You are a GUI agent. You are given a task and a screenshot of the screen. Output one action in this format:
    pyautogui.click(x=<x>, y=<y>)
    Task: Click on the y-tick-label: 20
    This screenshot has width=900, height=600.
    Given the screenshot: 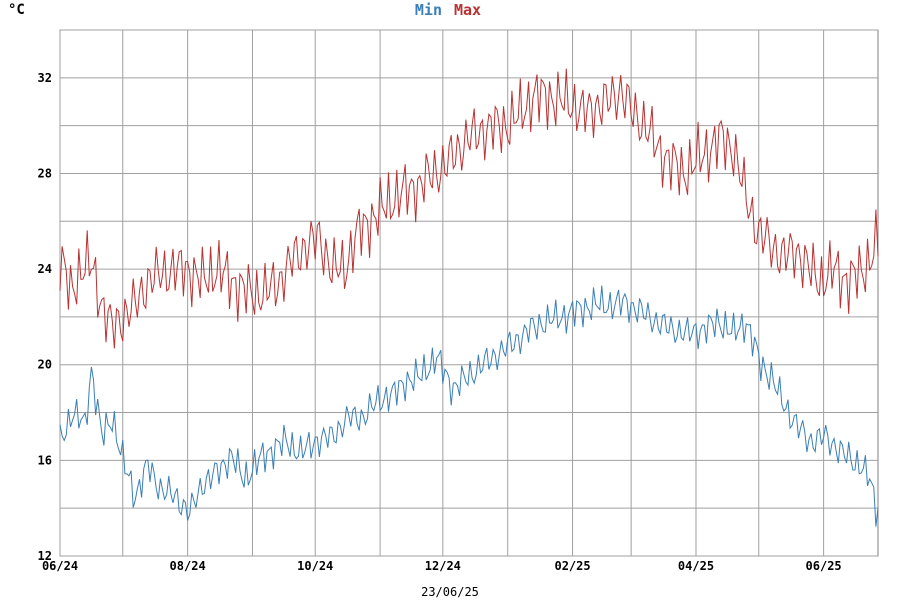 What is the action you would take?
    pyautogui.click(x=45, y=365)
    